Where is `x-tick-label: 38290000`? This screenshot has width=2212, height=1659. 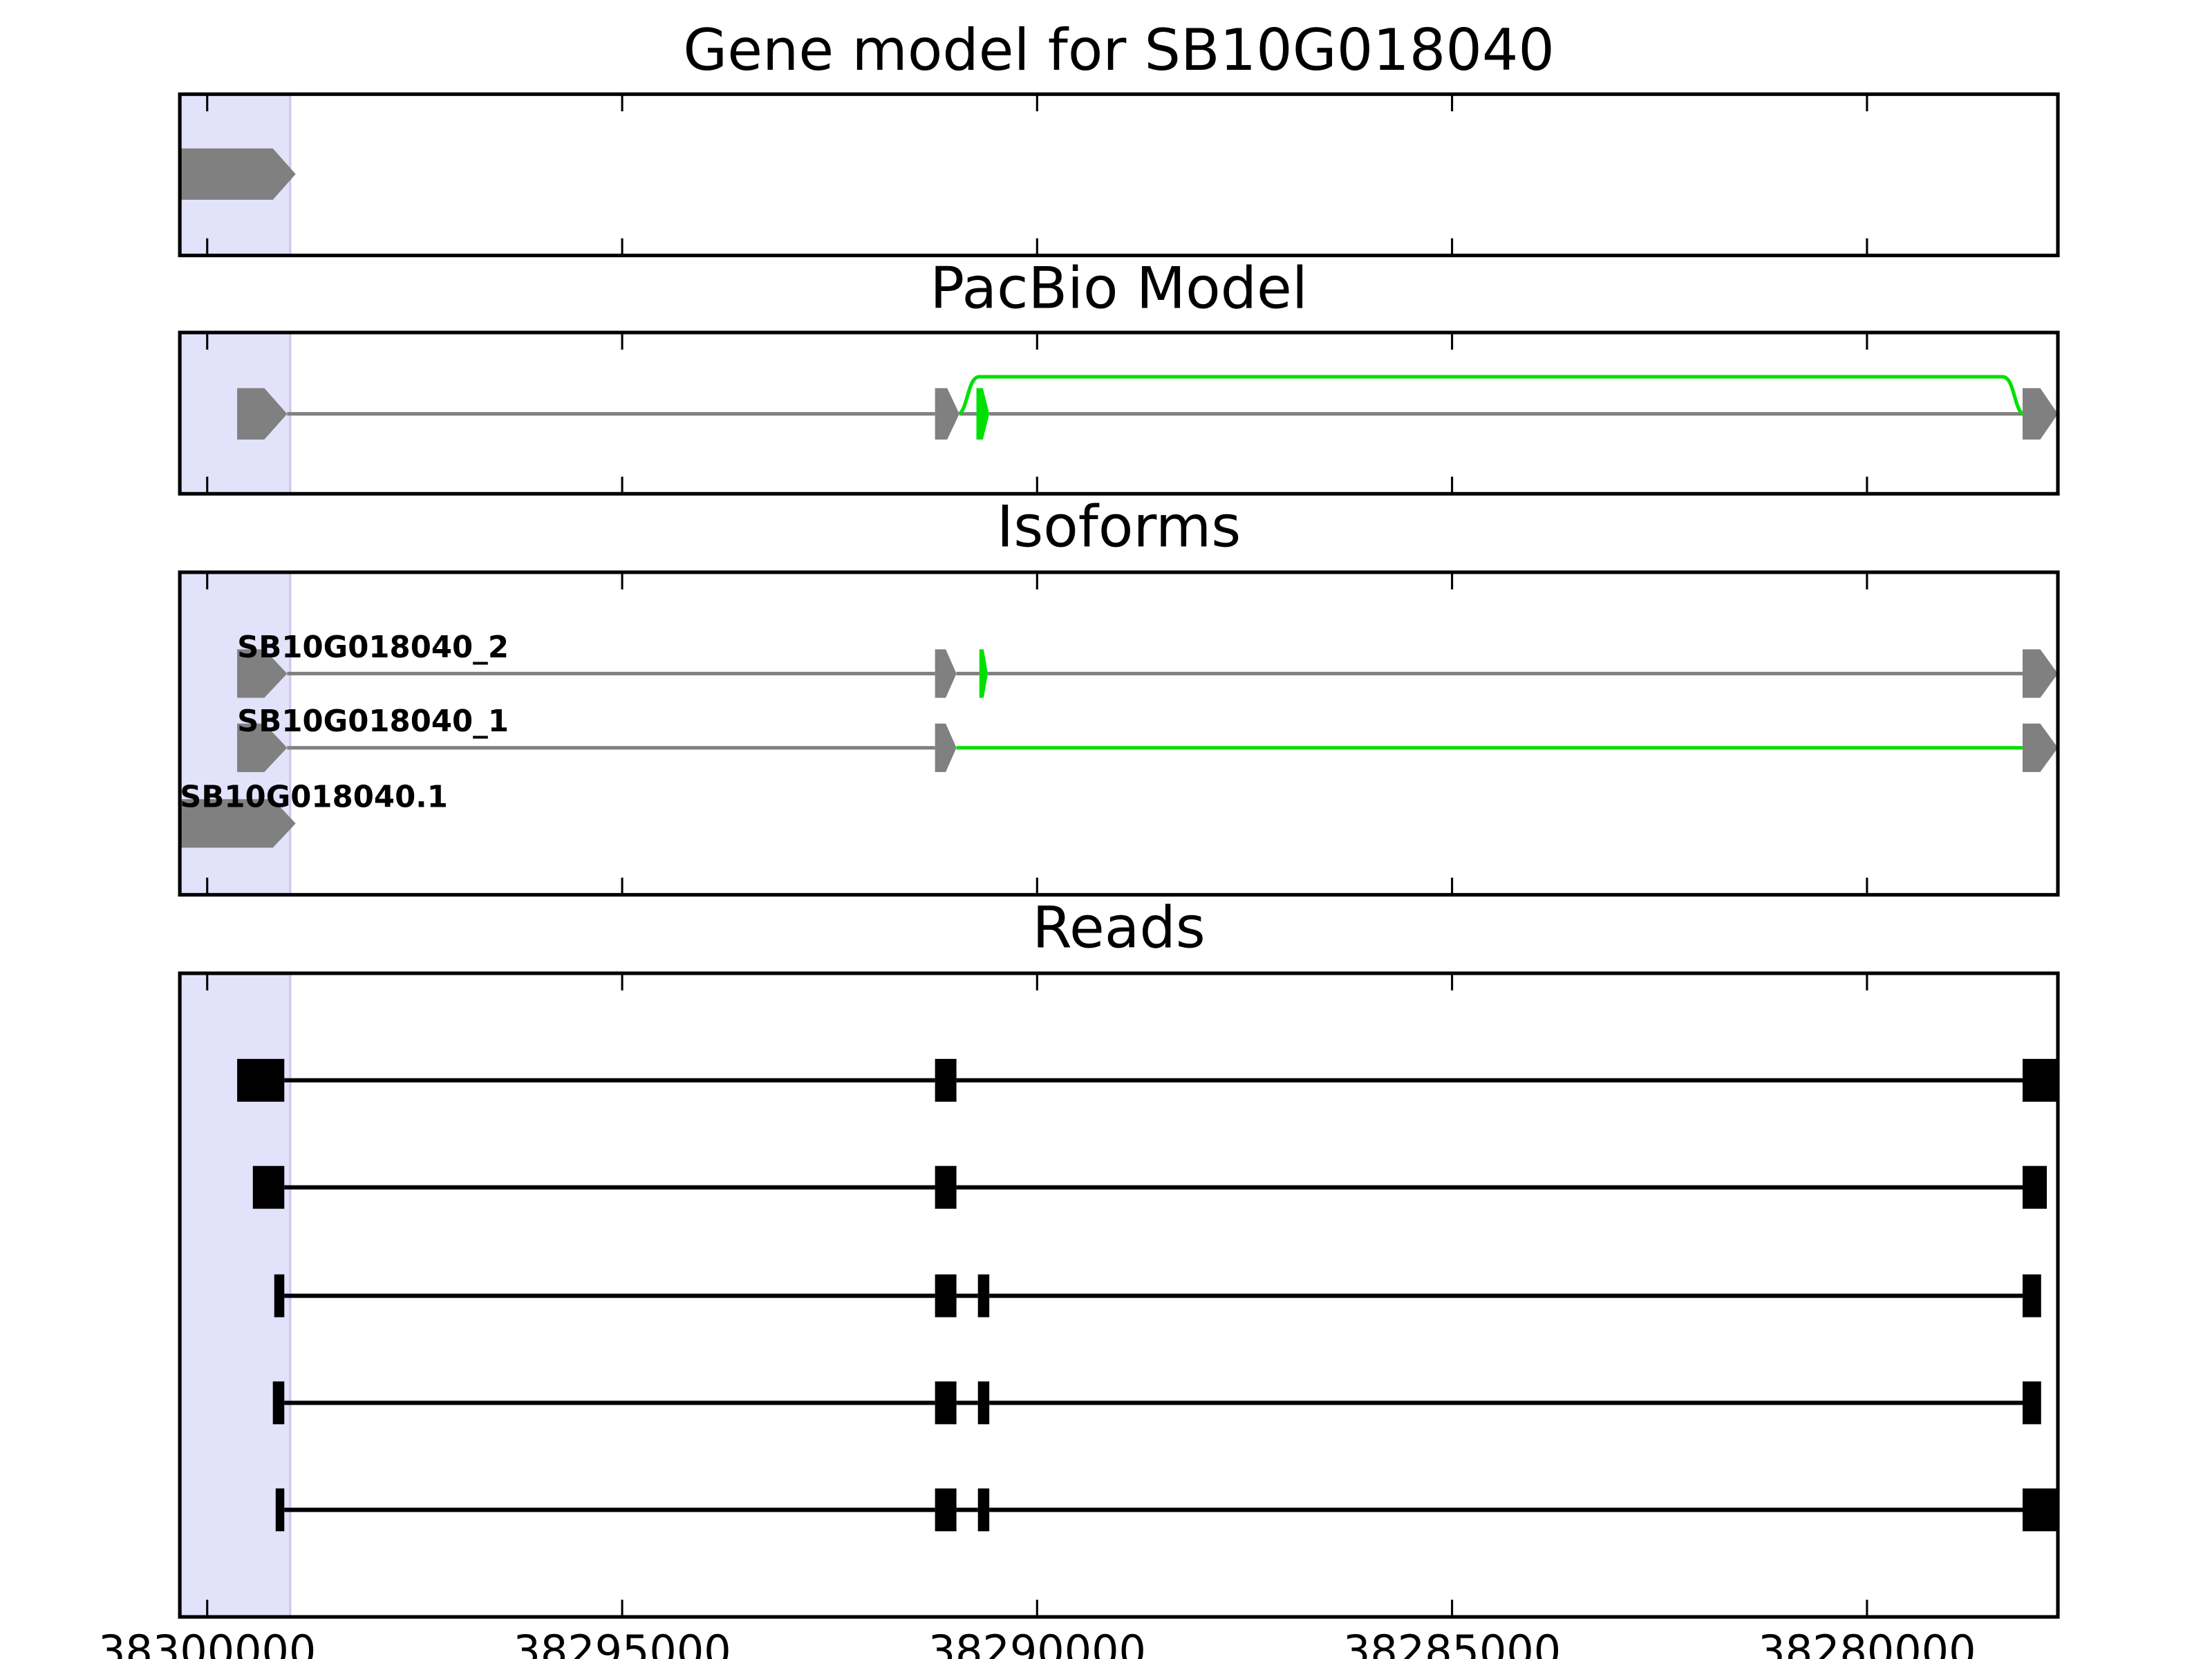 x-tick-label: 38290000 is located at coordinates (1037, 1643).